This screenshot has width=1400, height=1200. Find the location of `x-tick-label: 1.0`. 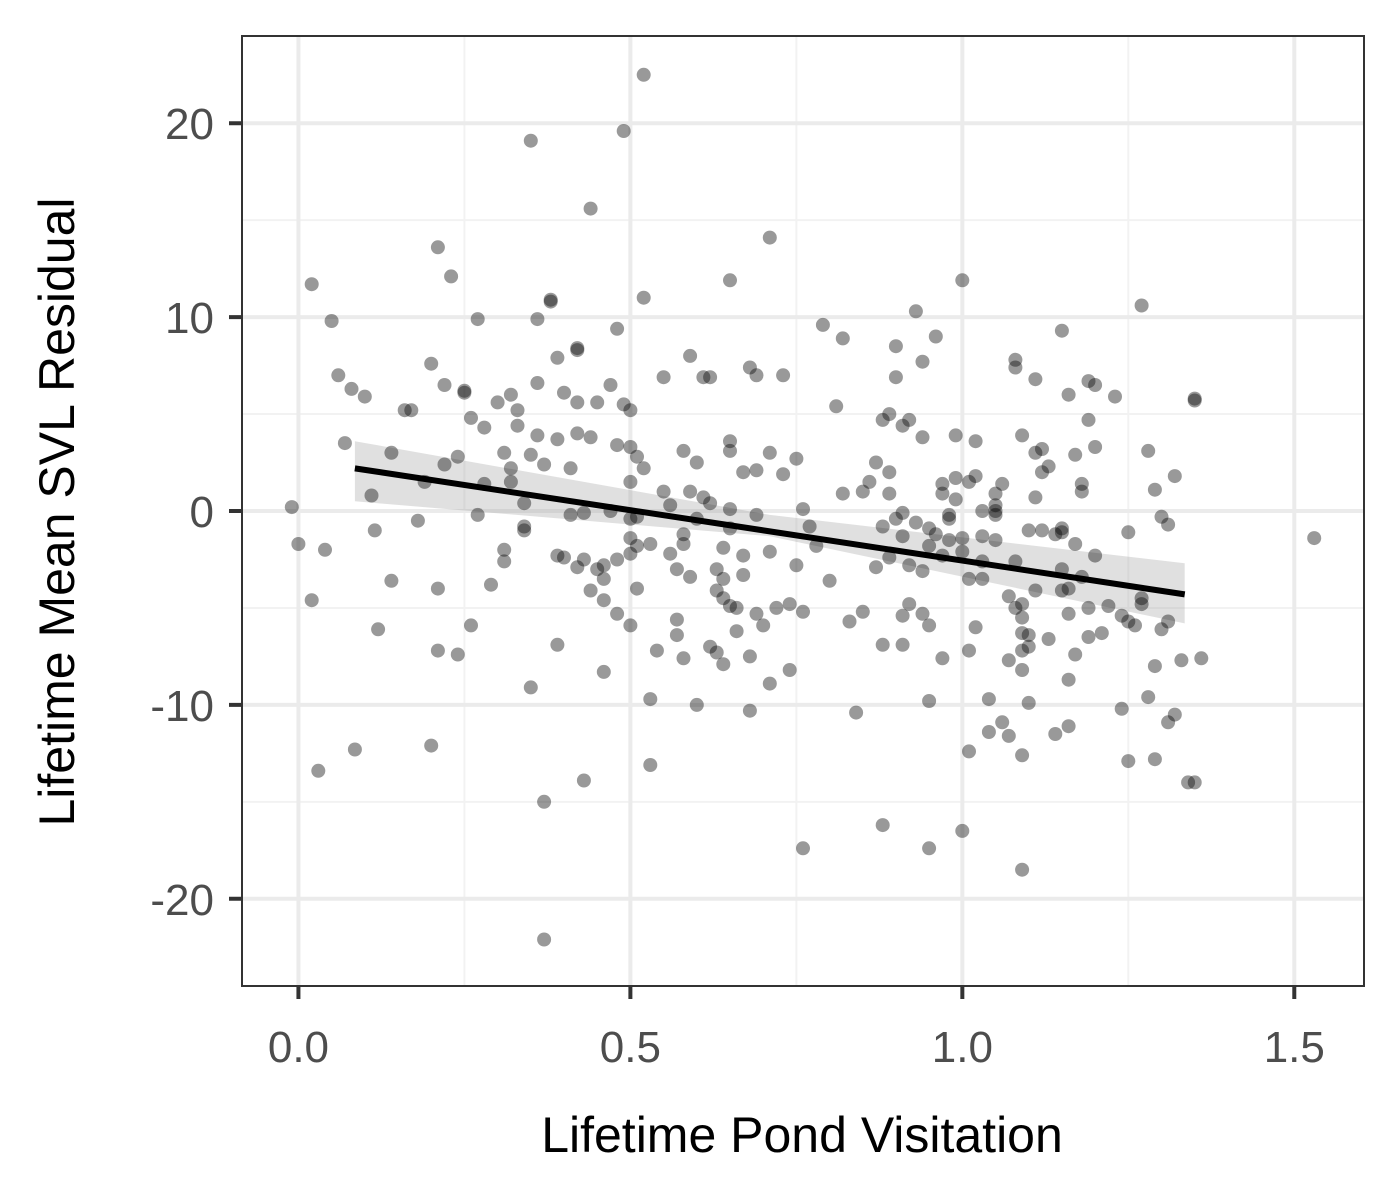

x-tick-label: 1.0 is located at coordinates (962, 1047).